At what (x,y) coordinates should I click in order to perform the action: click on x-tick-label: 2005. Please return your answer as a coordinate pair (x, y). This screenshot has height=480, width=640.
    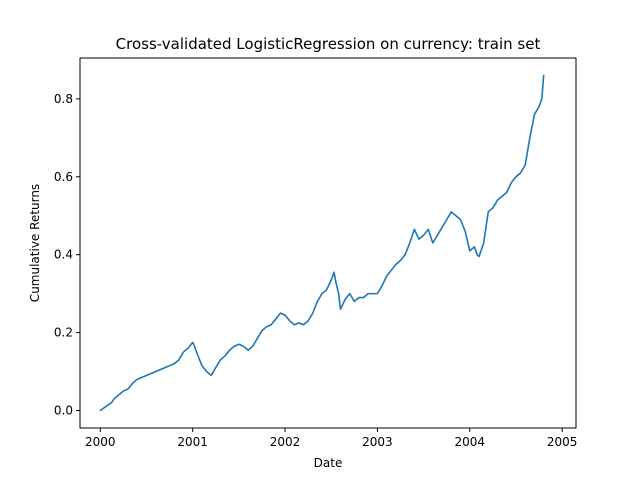
    Looking at the image, I should click on (562, 442).